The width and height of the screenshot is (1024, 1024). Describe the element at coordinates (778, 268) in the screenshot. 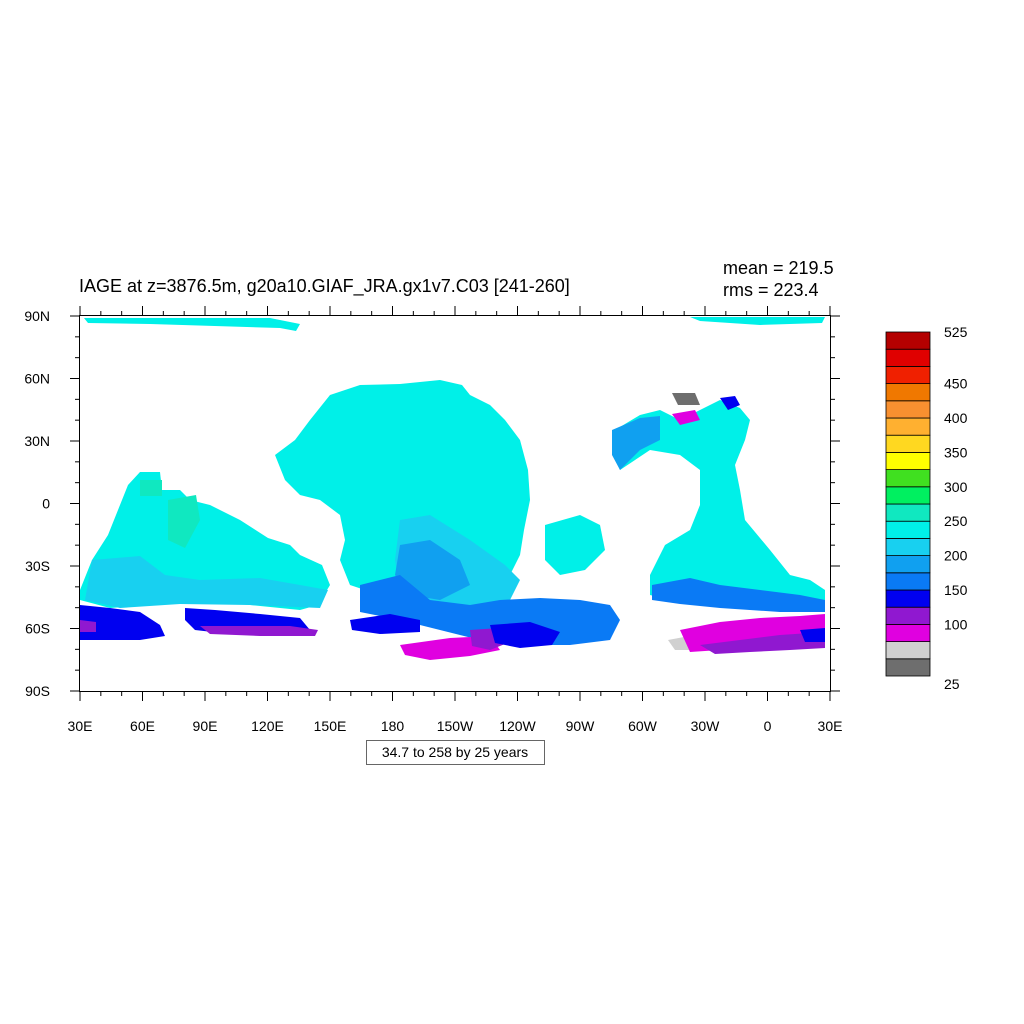

I see `mean-stat: mean = 219.5` at that location.